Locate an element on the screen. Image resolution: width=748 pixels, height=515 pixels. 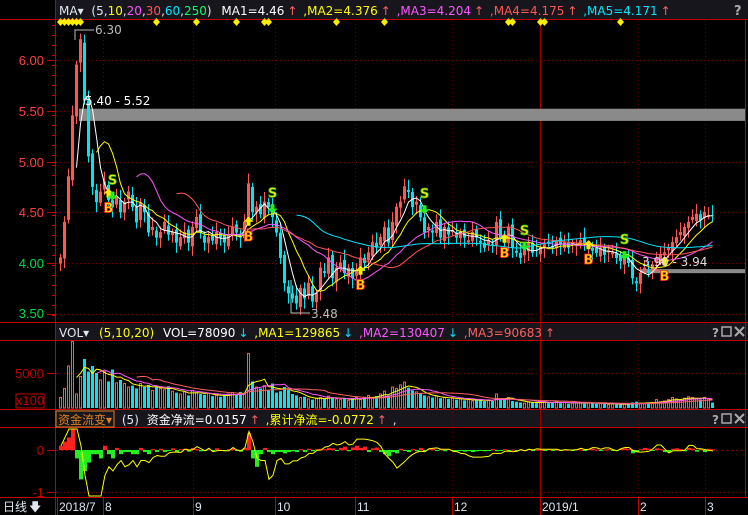
fund-indicator-name: 资金流变 is located at coordinates (82, 419).